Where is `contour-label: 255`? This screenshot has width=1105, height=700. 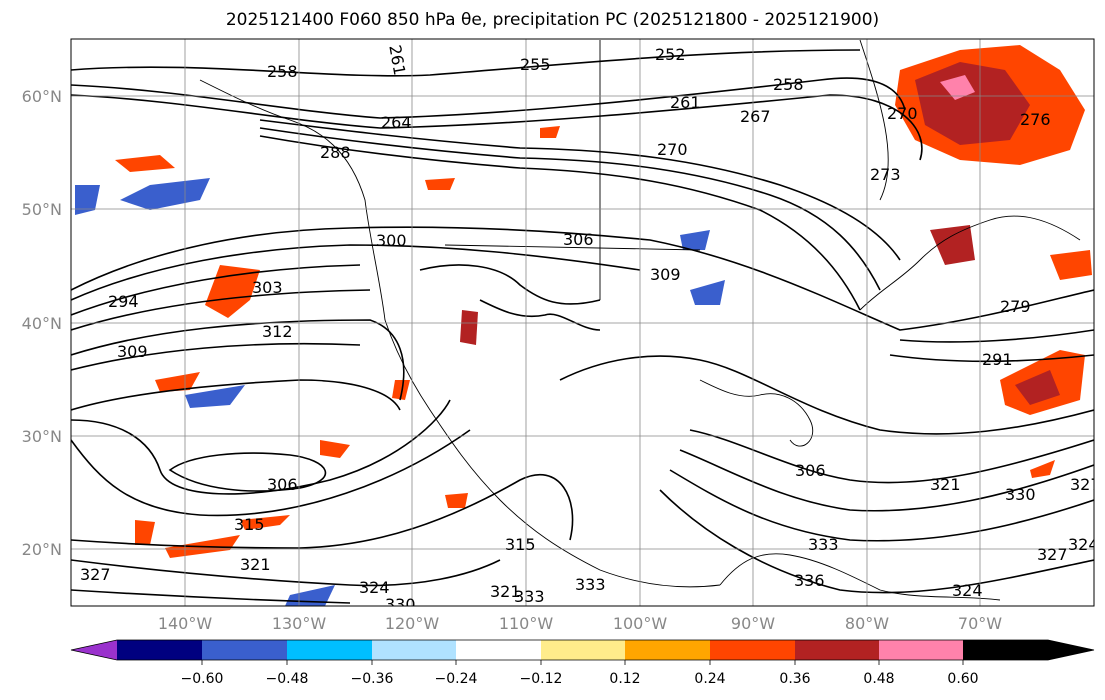
contour-label: 255 is located at coordinates (535, 64).